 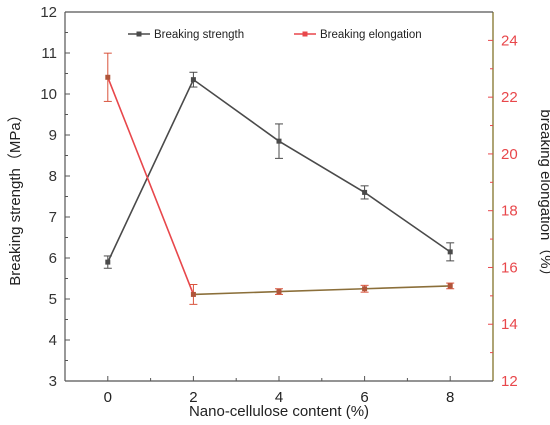 What do you see at coordinates (199, 35) in the screenshot?
I see `legend-strength-label: Breaking strength` at bounding box center [199, 35].